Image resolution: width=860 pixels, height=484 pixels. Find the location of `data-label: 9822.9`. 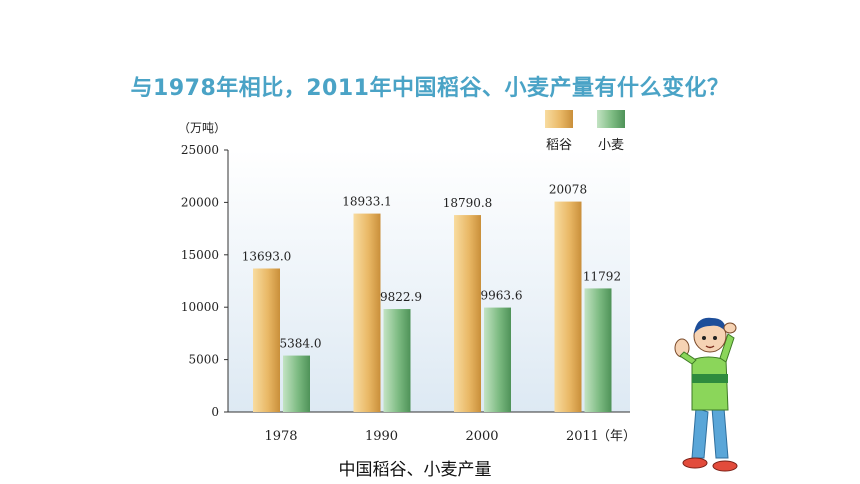

data-label: 9822.9 is located at coordinates (401, 297).